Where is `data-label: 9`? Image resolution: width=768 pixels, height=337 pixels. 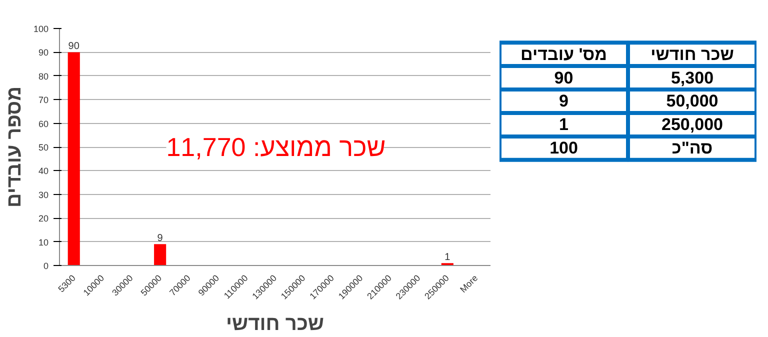 data-label: 9 is located at coordinates (160, 238).